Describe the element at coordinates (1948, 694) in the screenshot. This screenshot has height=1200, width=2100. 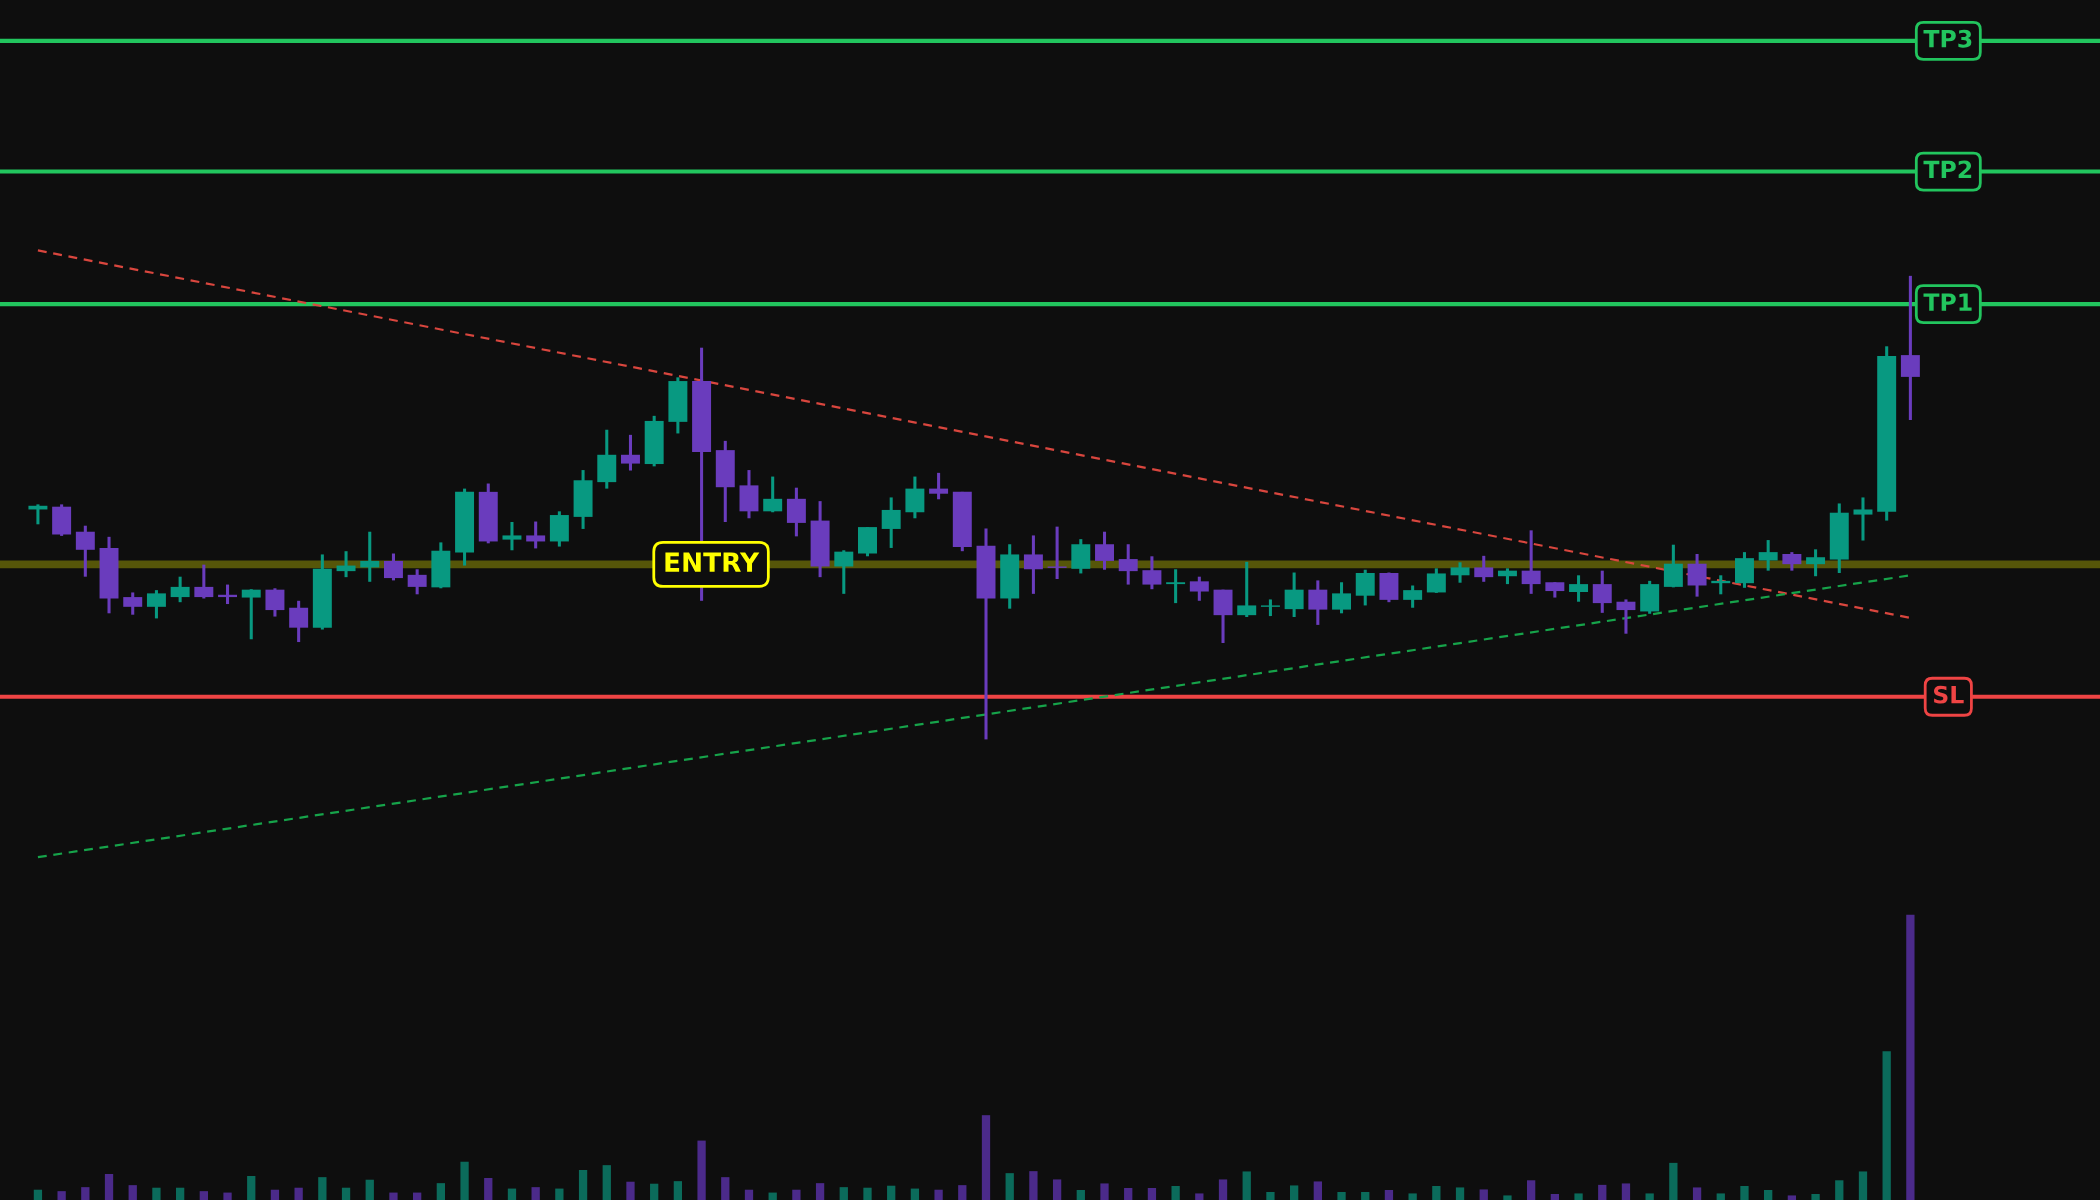
I see `ref-line-label: SL` at that location.